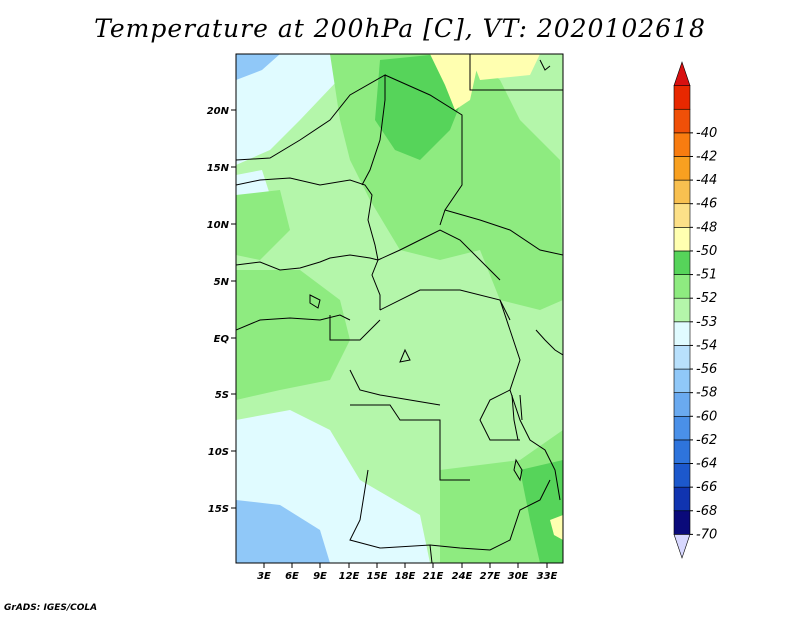  I want to click on lon-axis: 3E 6E 9E 12E 15E 18E 21E 24E 27E 30E 33E, so click(407, 572).